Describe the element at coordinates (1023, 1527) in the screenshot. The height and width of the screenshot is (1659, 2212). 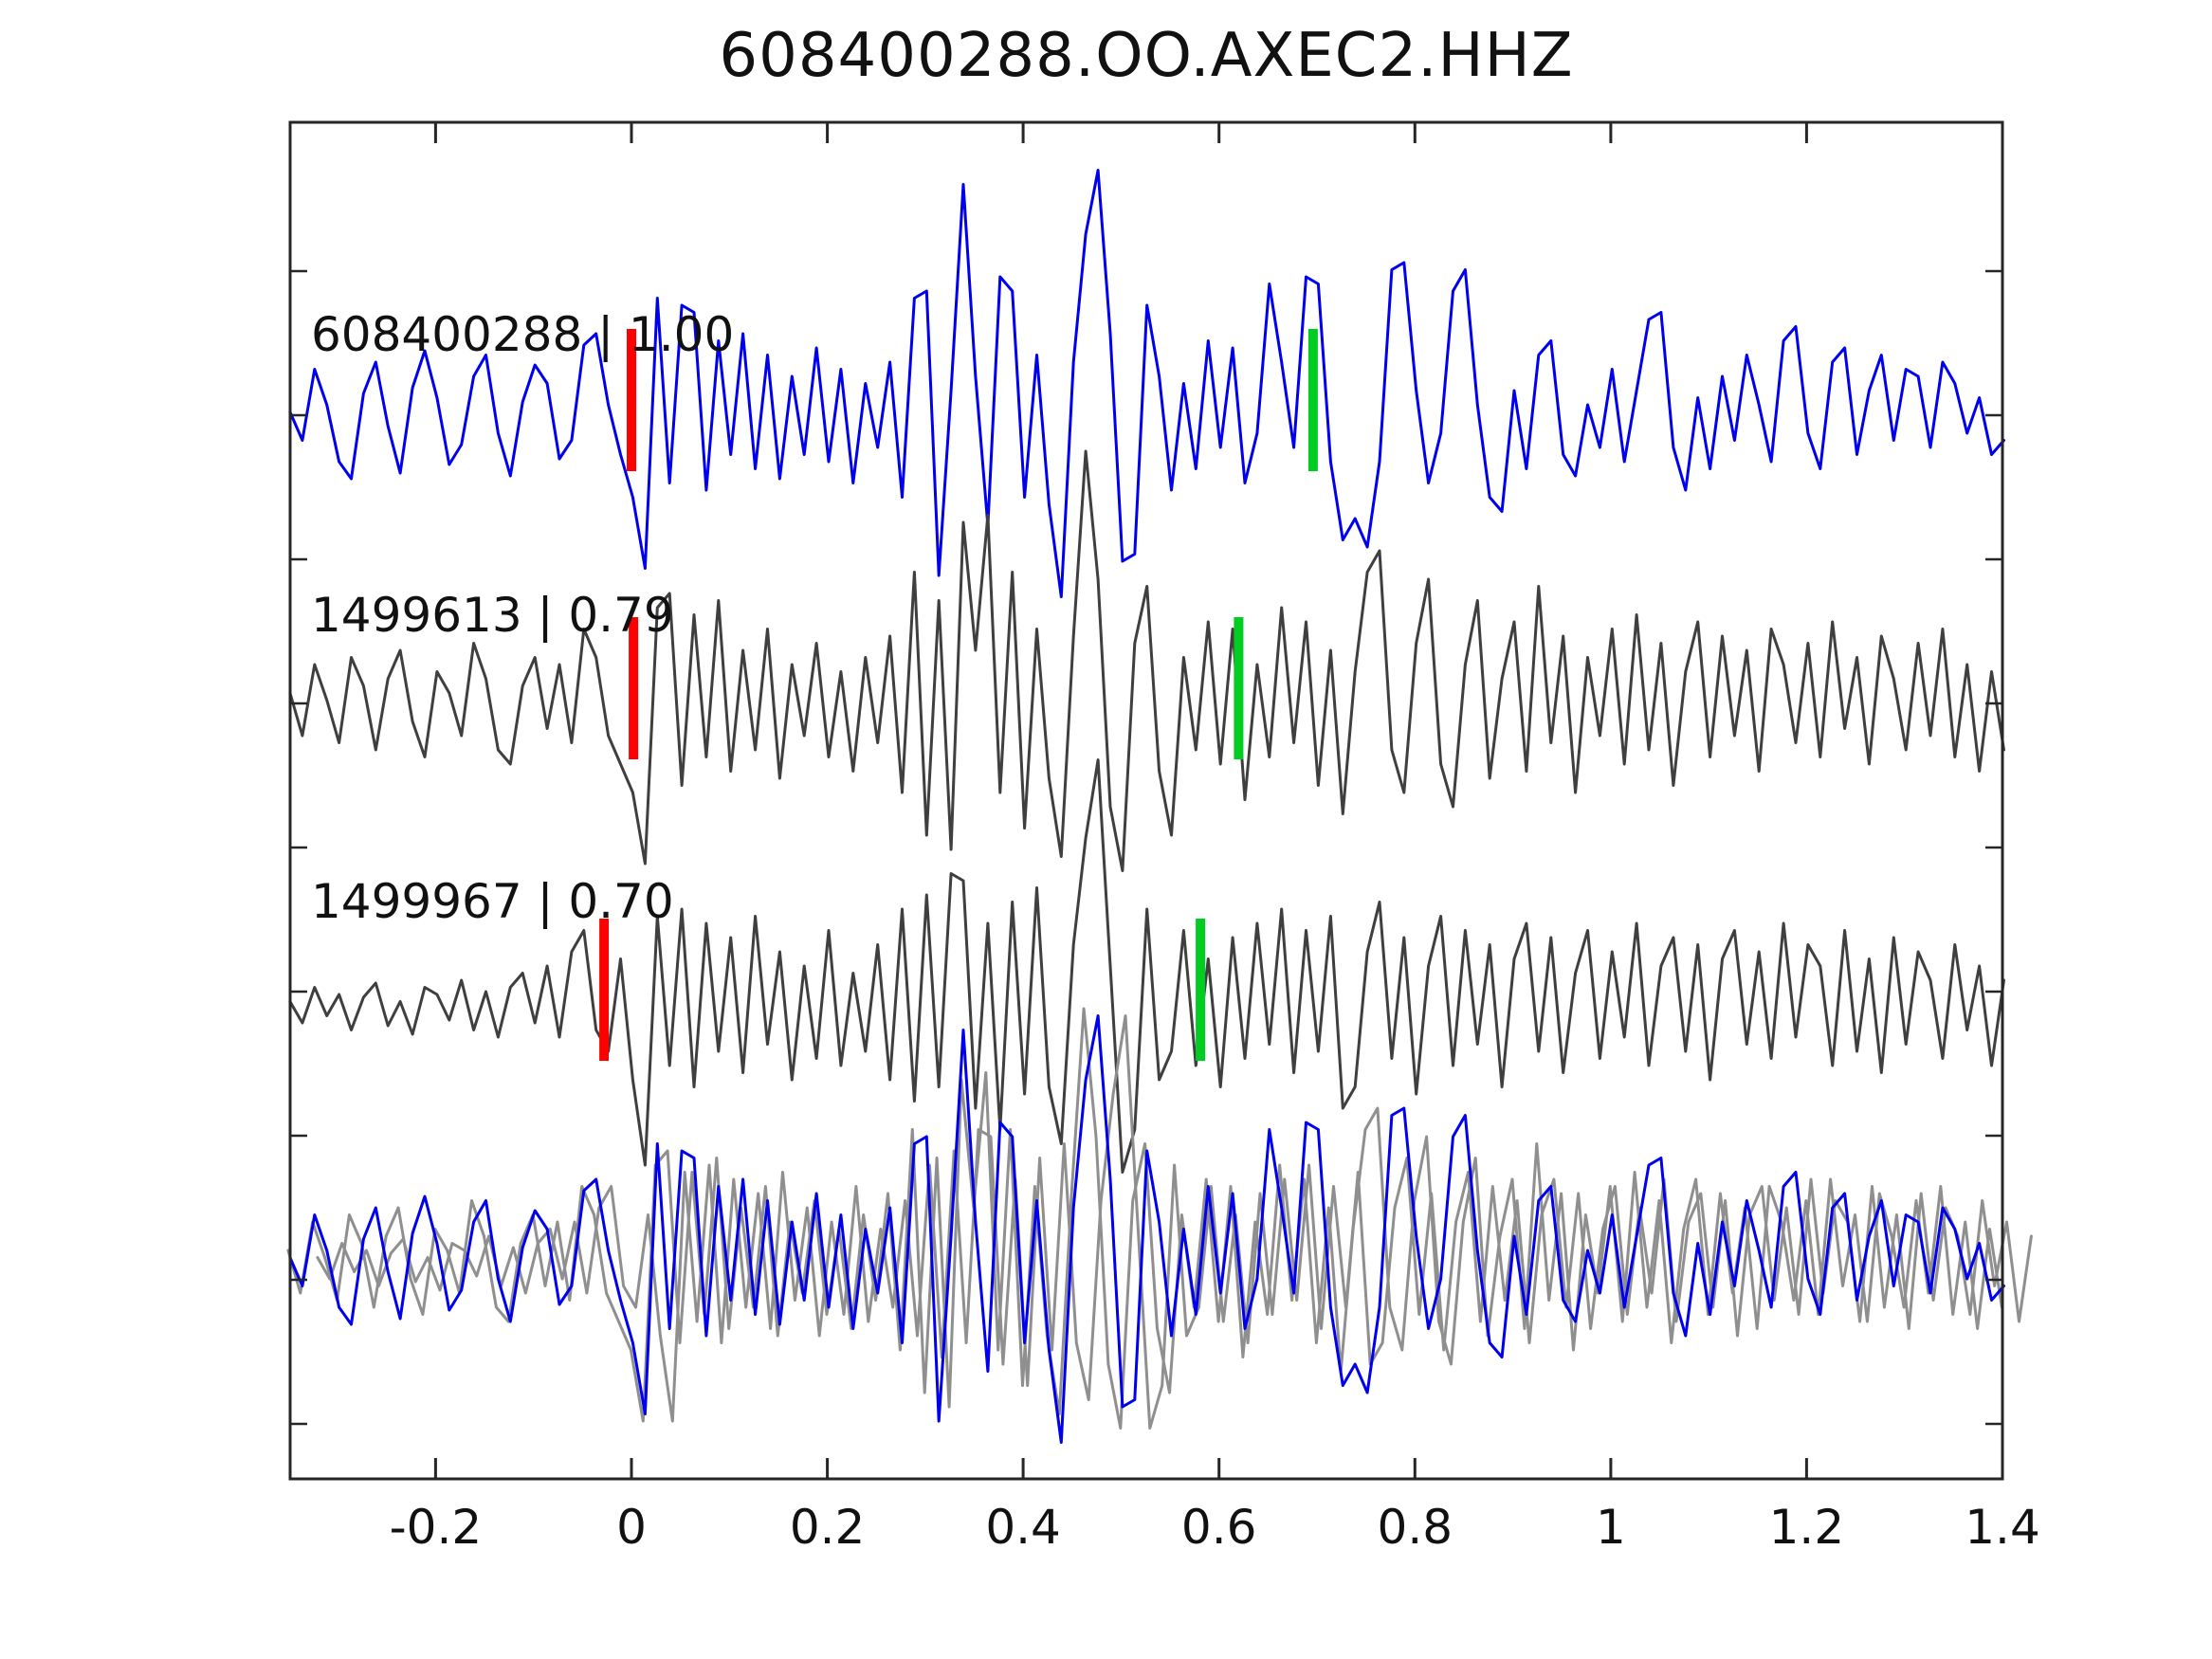
I see `x-tick-label: 0.4` at that location.